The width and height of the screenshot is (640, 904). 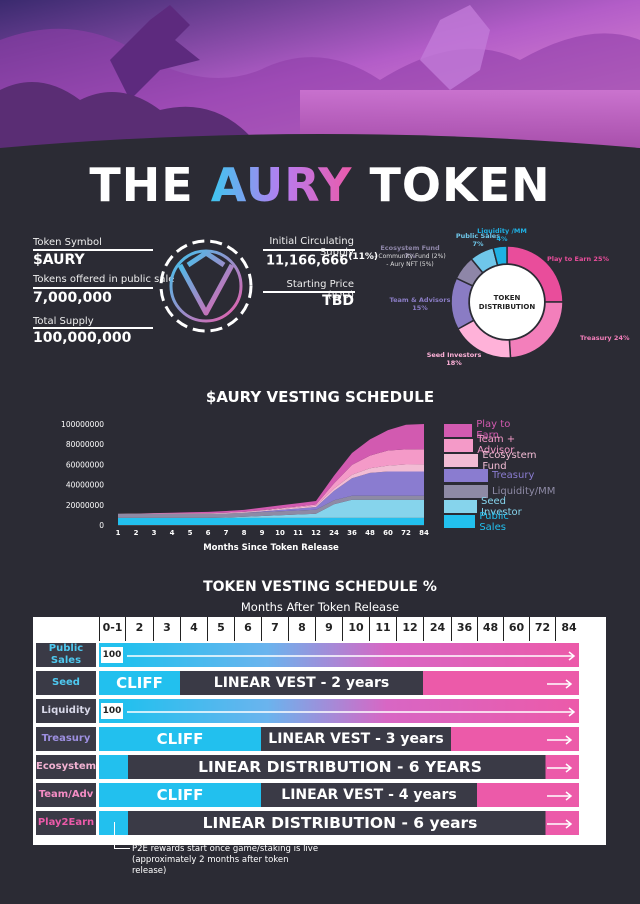 What do you see at coordinates (483, 522) in the screenshot?
I see `legend-item: Public Sales` at bounding box center [483, 522].